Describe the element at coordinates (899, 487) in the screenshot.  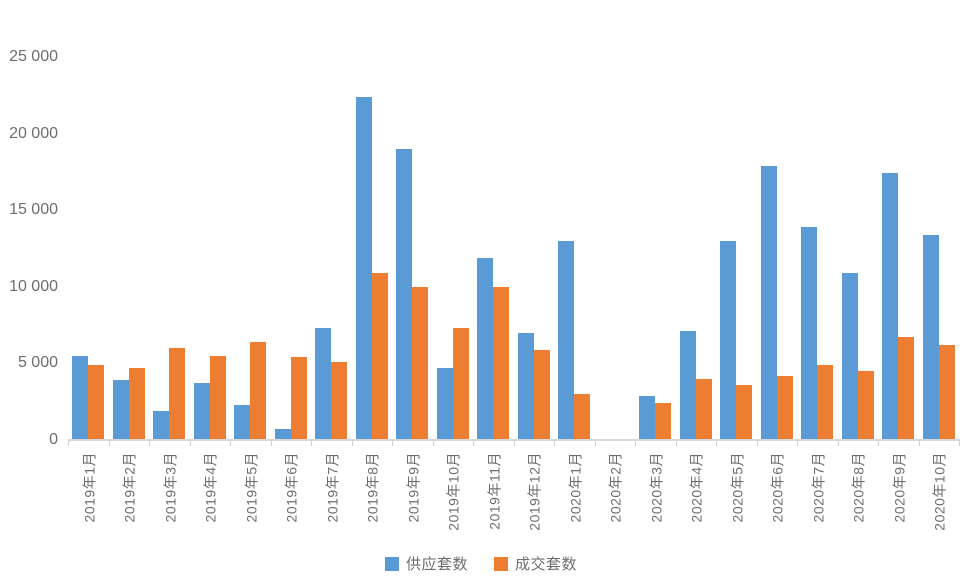
I see `x-tick-label: 2020年9月` at that location.